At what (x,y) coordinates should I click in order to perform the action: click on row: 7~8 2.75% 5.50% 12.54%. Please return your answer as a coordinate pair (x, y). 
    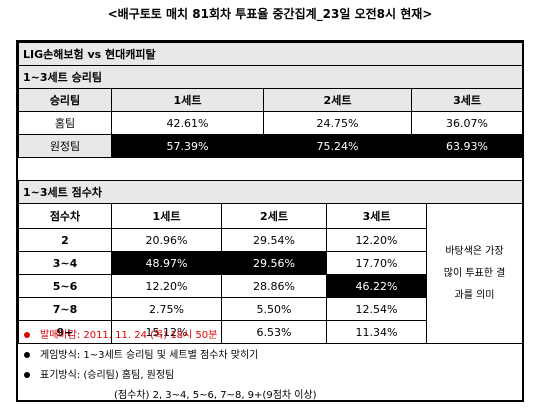
    Looking at the image, I should click on (270, 309).